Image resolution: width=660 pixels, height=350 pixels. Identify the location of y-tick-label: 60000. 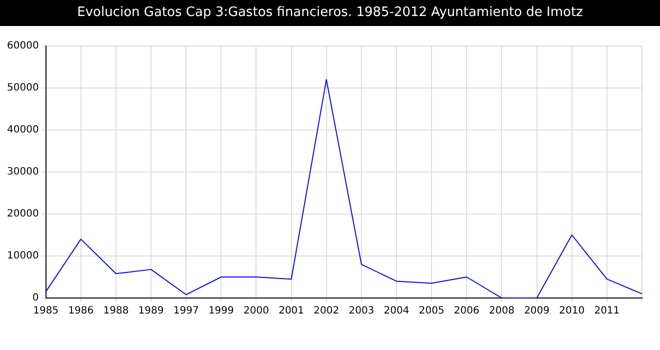
(23, 46).